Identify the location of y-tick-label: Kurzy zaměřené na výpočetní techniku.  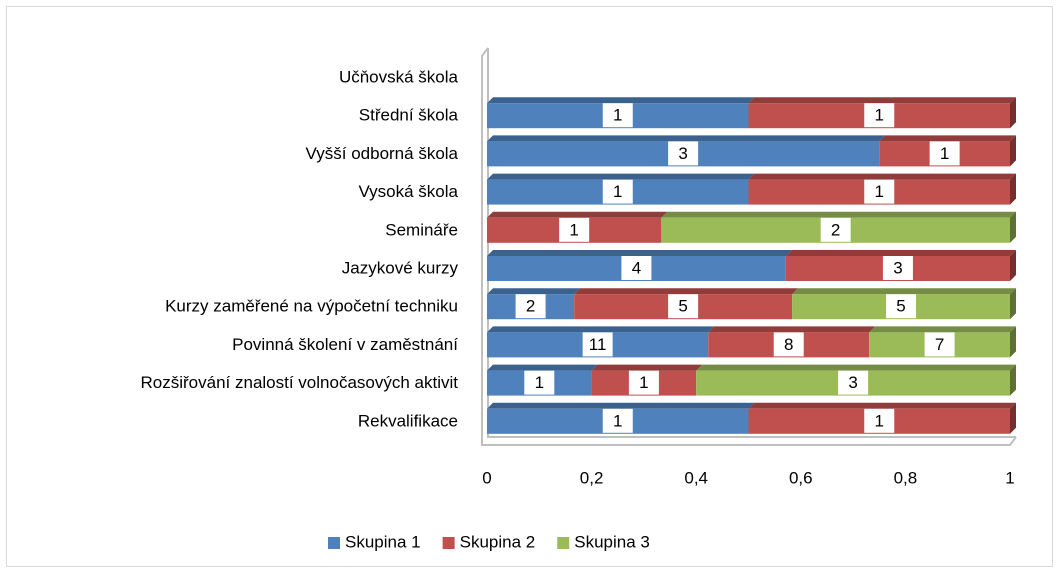
(311, 306).